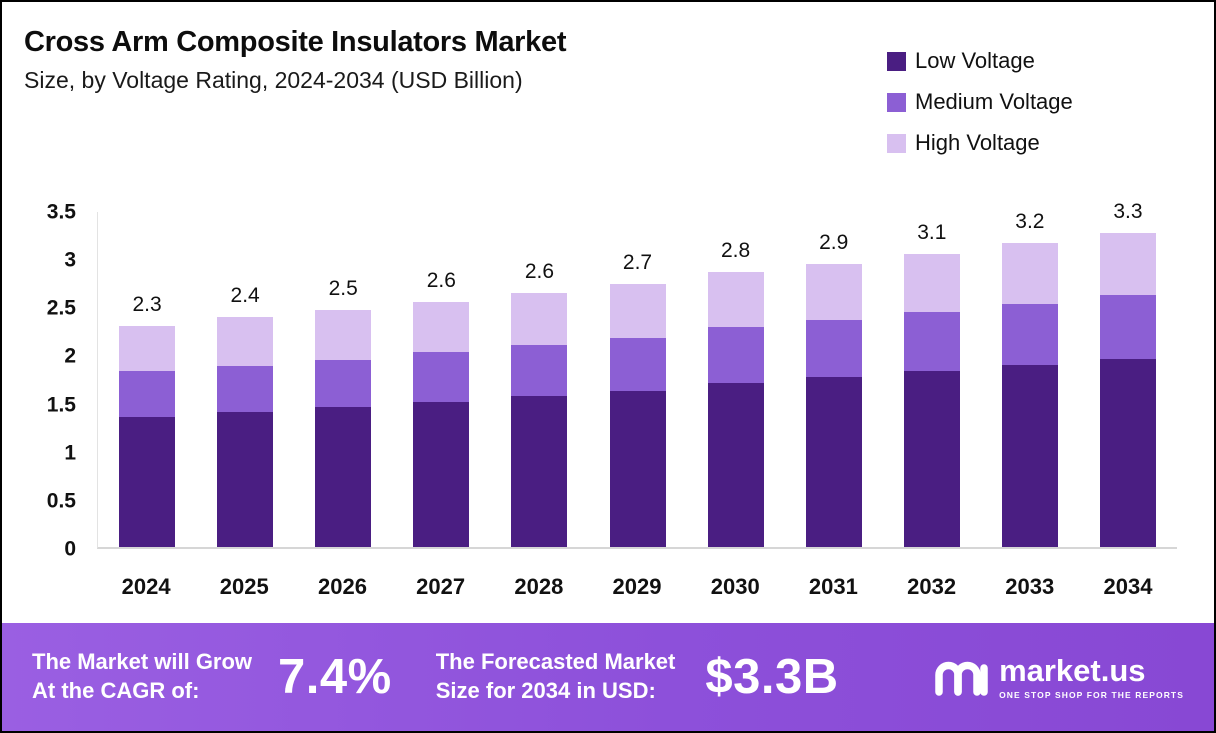 The width and height of the screenshot is (1216, 733). What do you see at coordinates (147, 304) in the screenshot?
I see `bar-total-label: 2.3` at bounding box center [147, 304].